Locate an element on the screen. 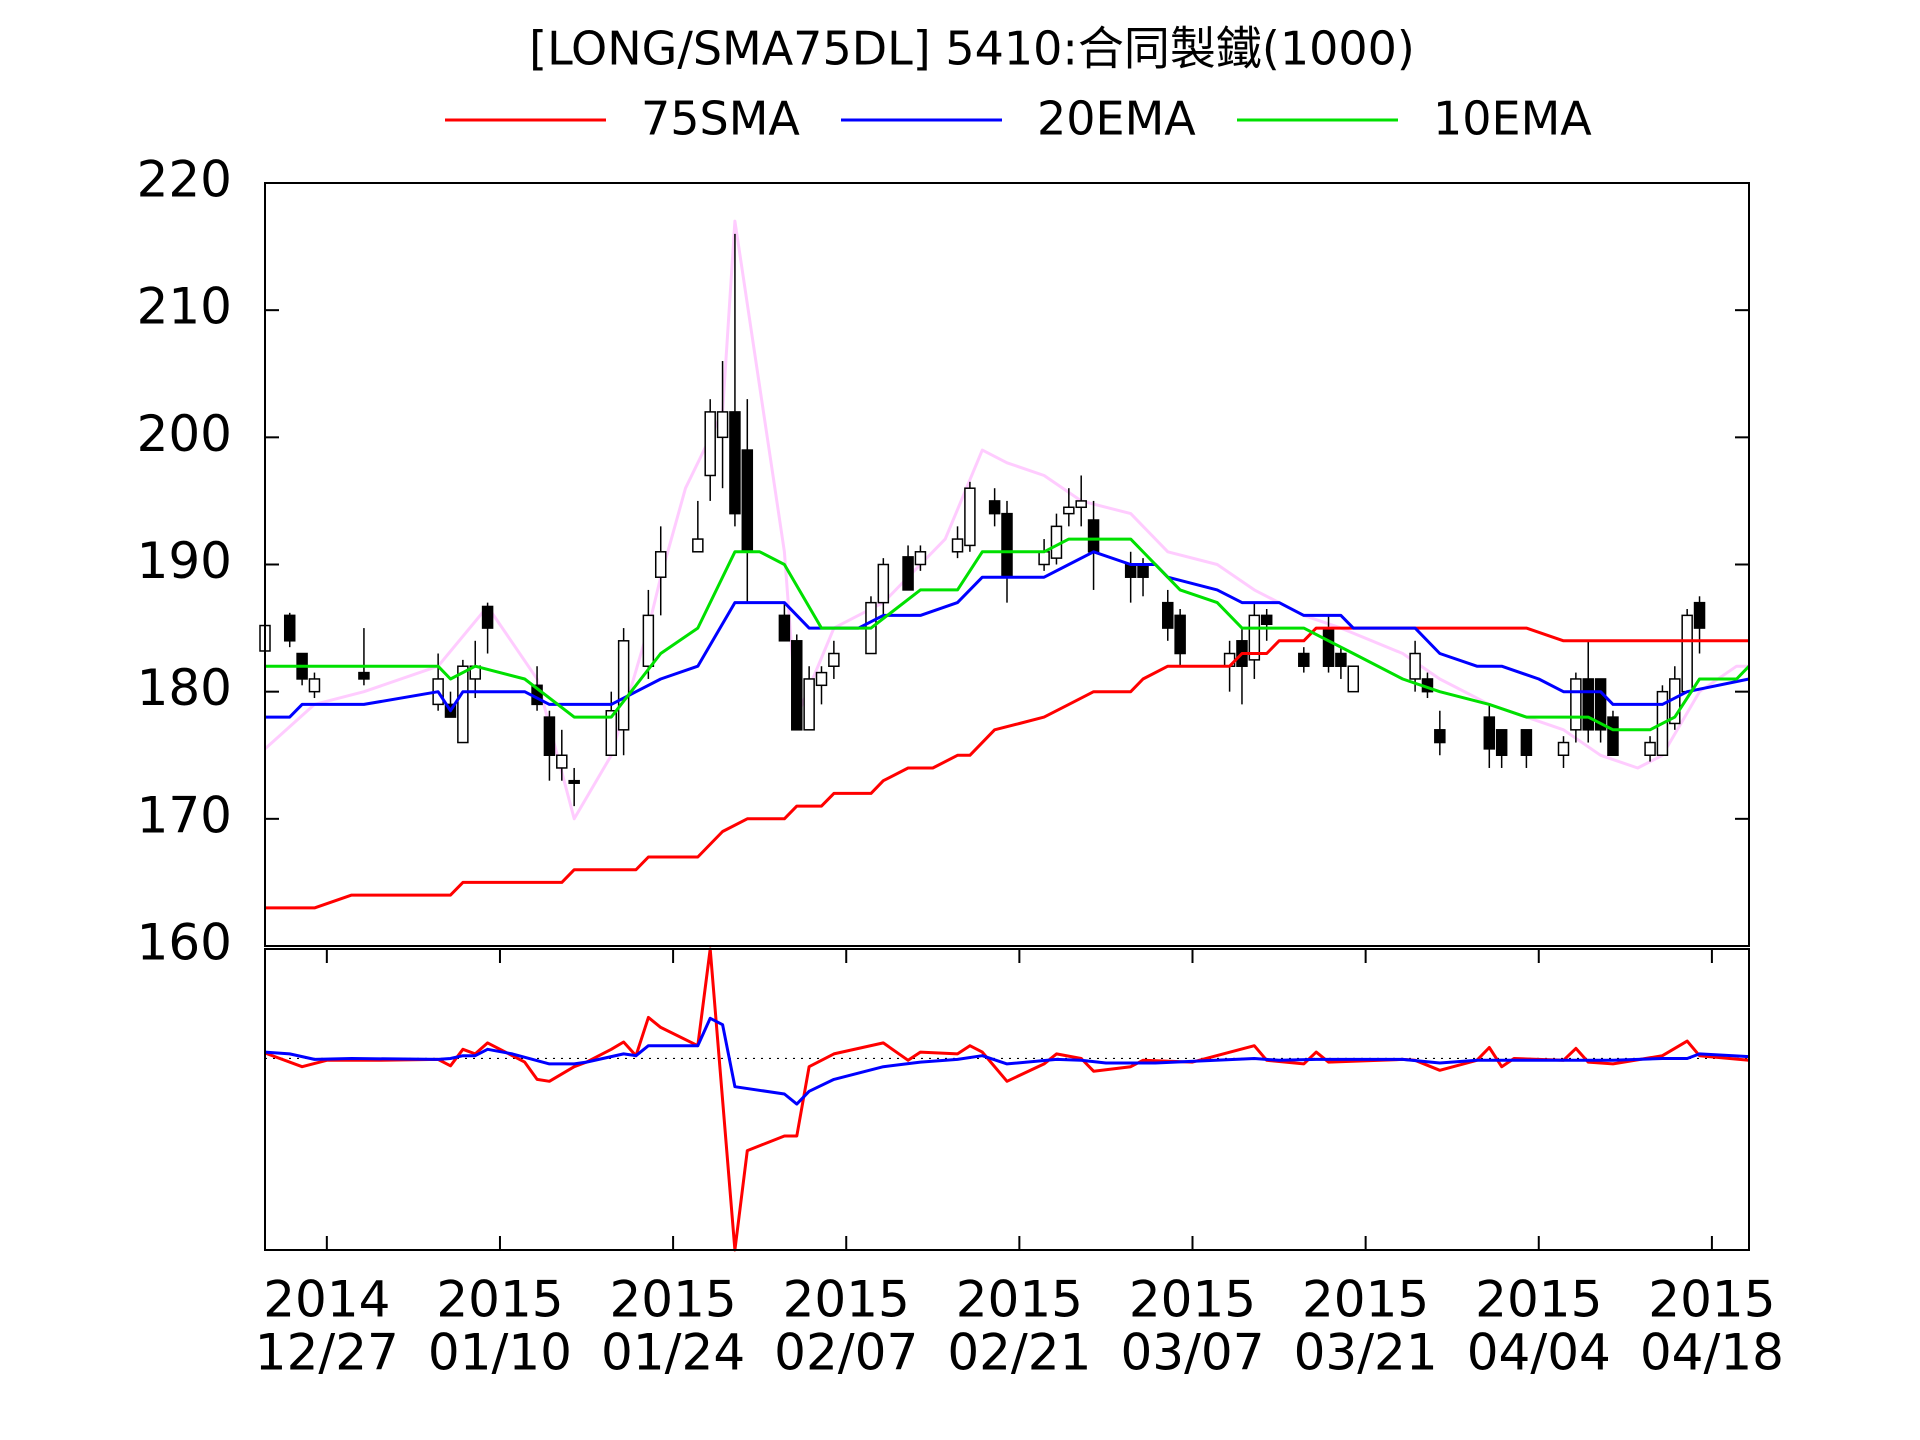  legend-label: 20EMA is located at coordinates (1116, 119).